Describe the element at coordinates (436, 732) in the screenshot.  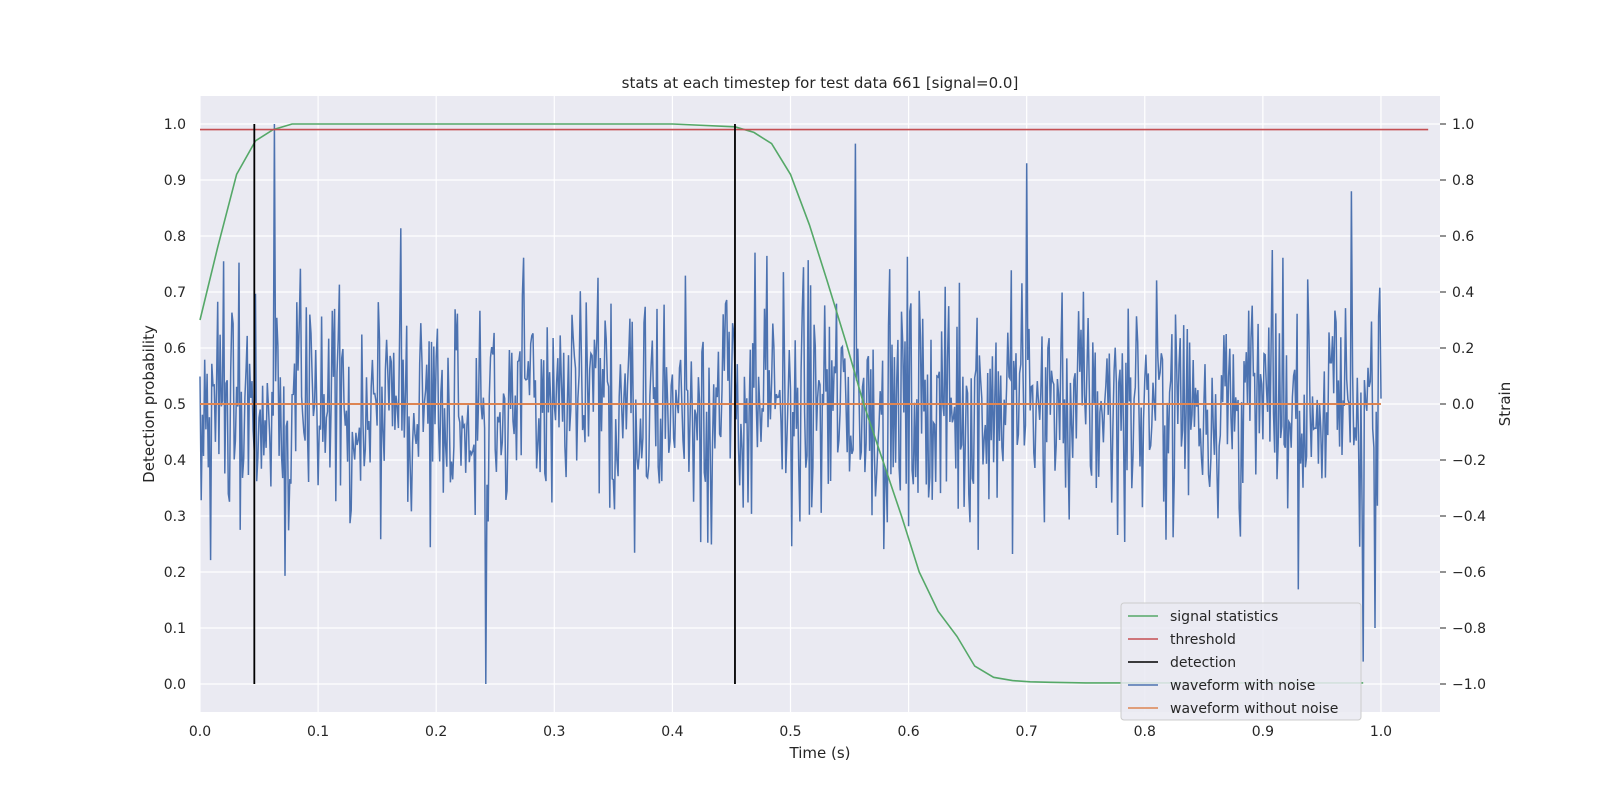
I see `x-tick-label: 0.2` at that location.